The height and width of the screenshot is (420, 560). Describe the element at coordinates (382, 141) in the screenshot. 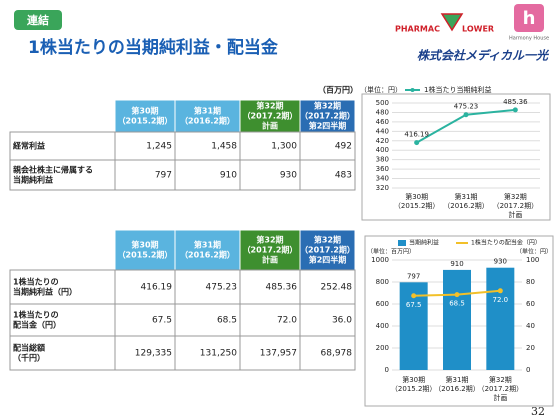

I see `y-tick-label: 420` at that location.